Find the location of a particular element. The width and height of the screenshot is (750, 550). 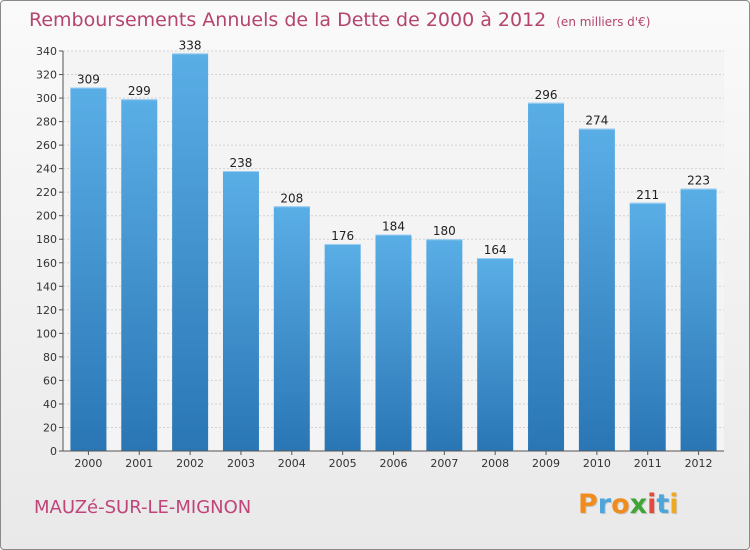

bar-value-label: 274 is located at coordinates (596, 121).